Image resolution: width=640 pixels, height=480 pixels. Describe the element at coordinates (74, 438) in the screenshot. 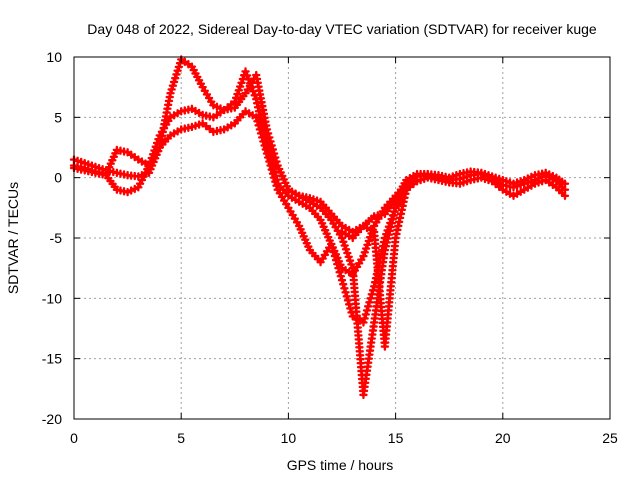

I see `x-tick-label: 0` at that location.